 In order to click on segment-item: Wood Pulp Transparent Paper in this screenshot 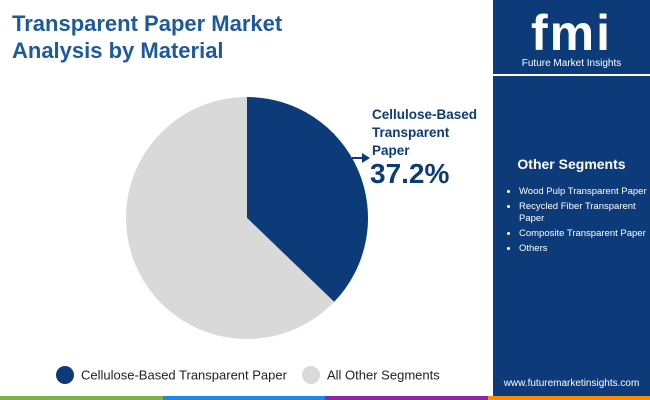, I will do `click(584, 192)`.